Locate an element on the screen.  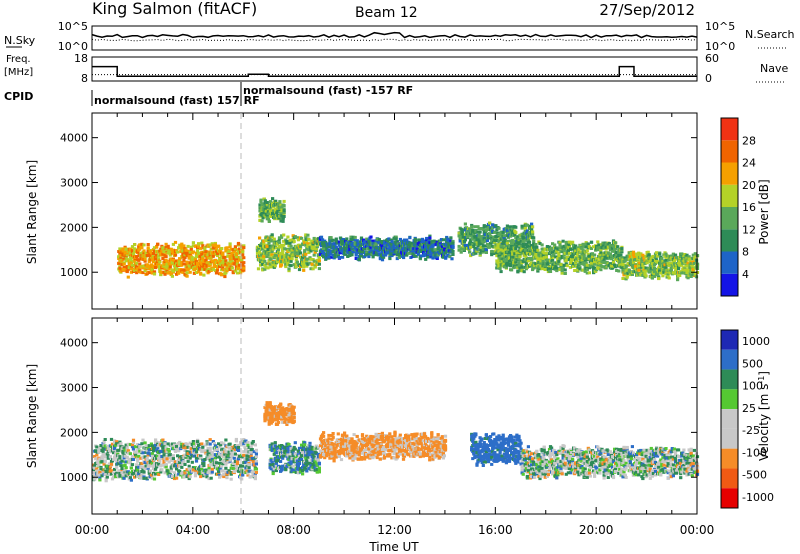
freq-right-tick-top: 60 is located at coordinates (712, 58).